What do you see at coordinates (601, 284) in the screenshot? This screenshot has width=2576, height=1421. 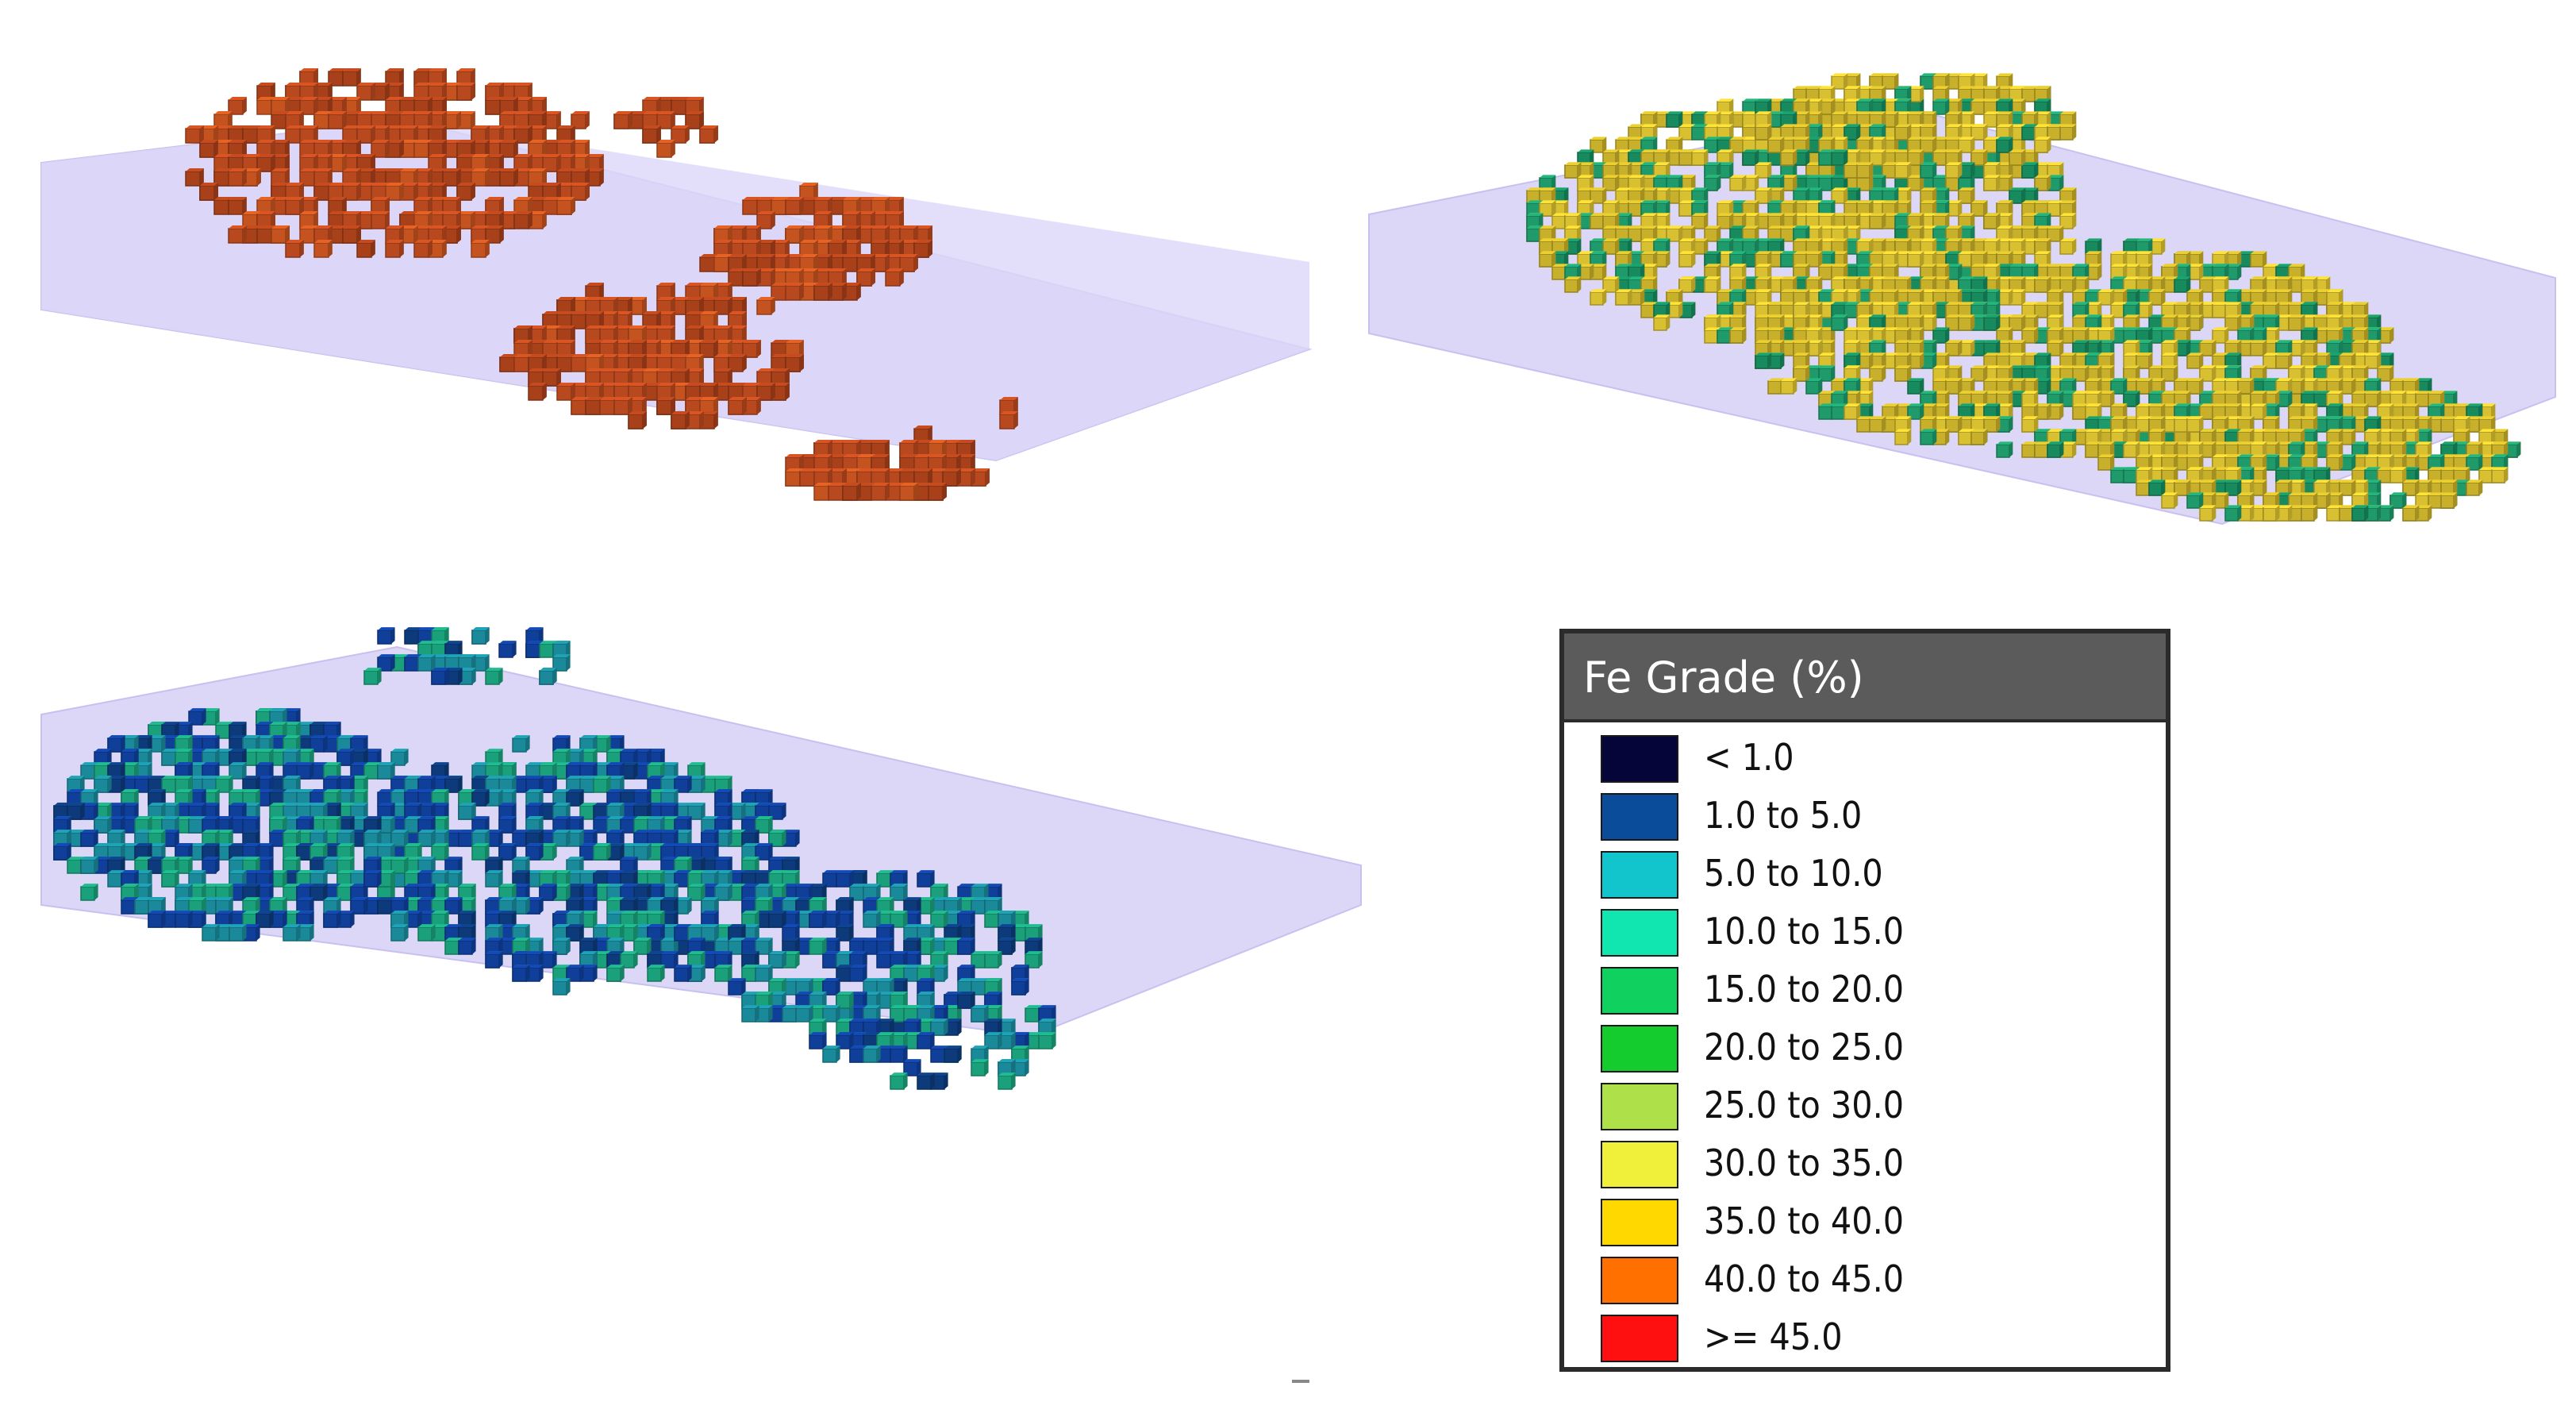 I see `ore-blocks` at bounding box center [601, 284].